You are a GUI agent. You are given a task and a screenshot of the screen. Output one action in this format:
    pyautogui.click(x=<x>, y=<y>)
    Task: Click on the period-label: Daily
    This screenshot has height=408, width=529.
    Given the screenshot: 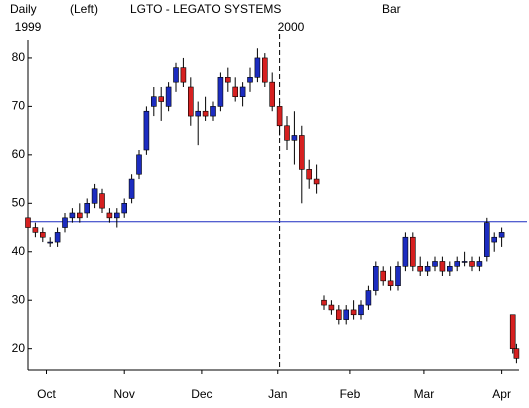 What is the action you would take?
    pyautogui.click(x=23, y=9)
    